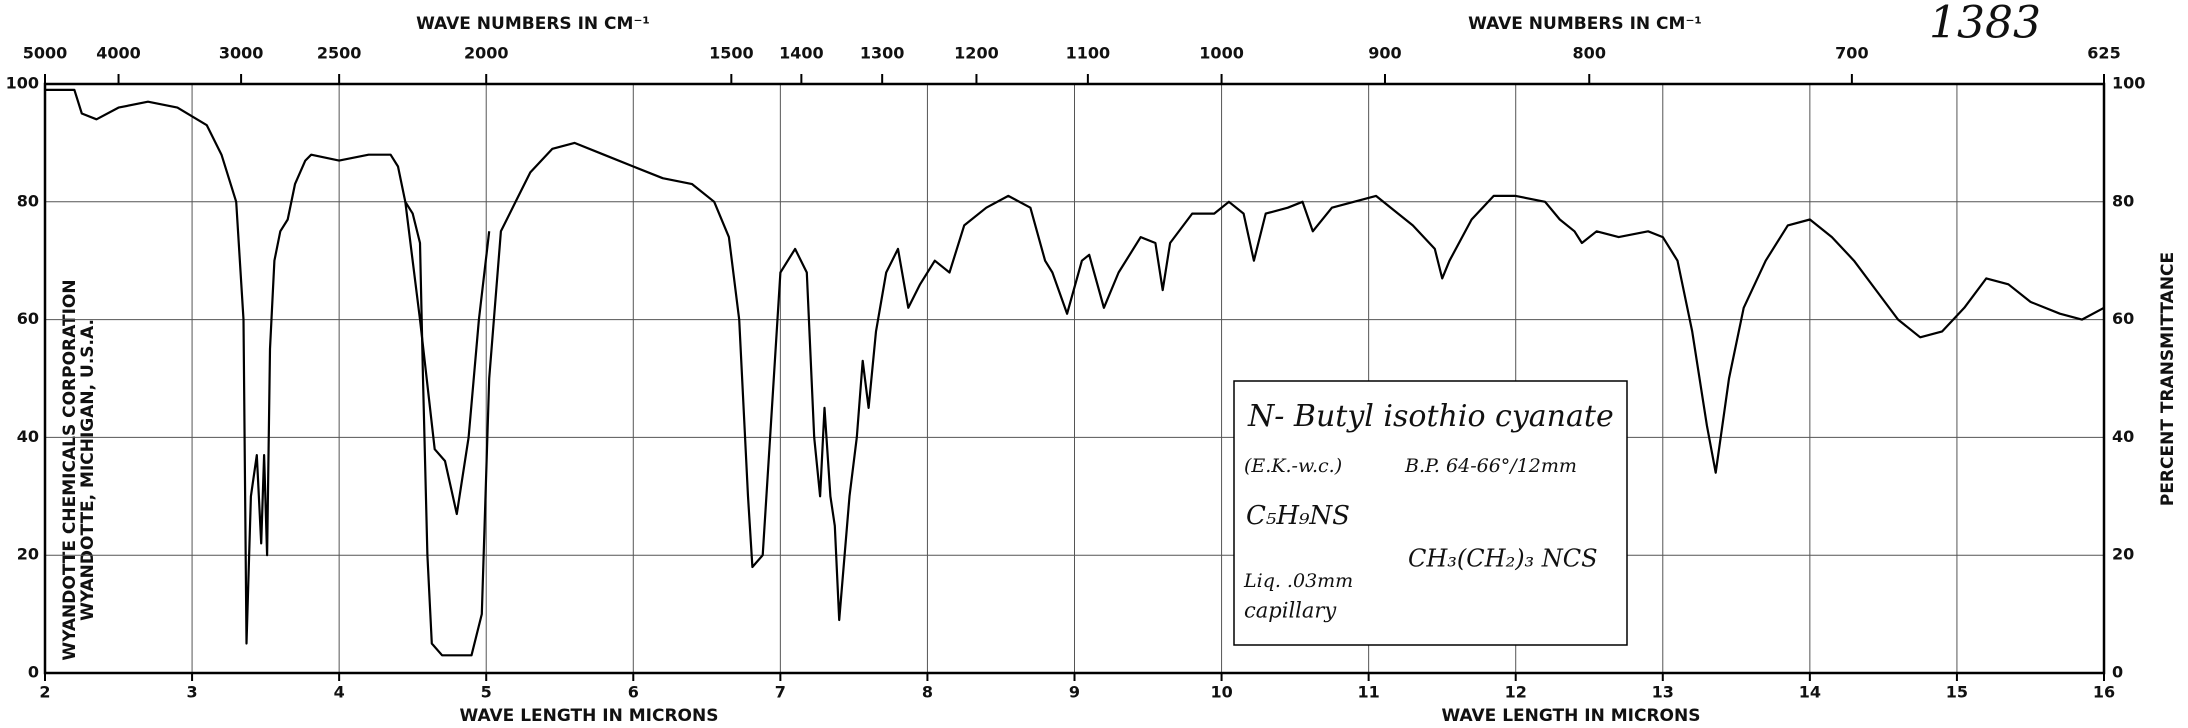  What do you see at coordinates (1589, 53) in the screenshot?
I see `top-tick-label: 800` at bounding box center [1589, 53].